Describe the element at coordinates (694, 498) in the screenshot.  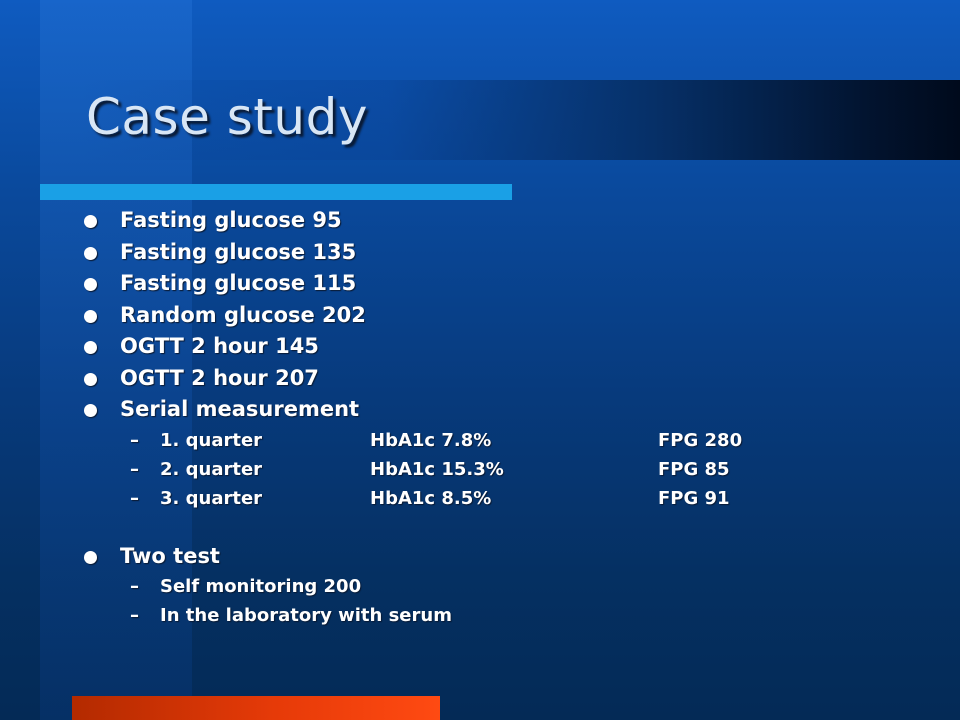
I see `serial-fpg: FPG 91` at that location.